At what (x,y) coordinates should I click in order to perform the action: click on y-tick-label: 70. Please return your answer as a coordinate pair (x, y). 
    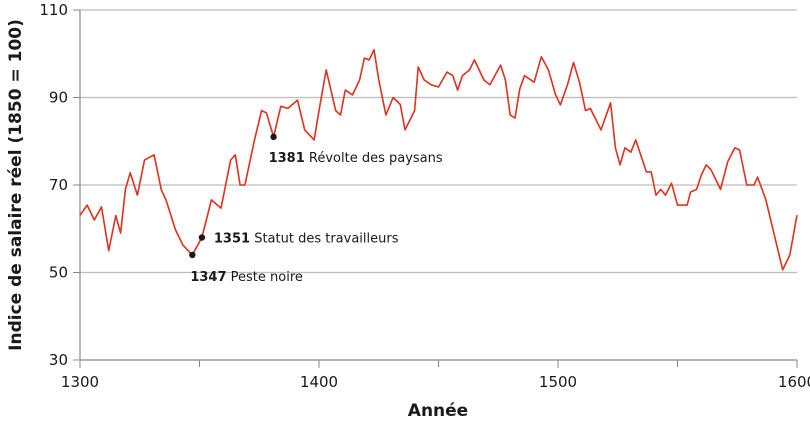
    Looking at the image, I should click on (58, 185).